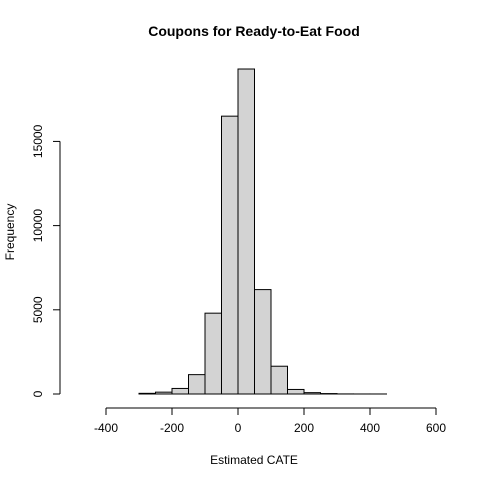 The width and height of the screenshot is (480, 480). I want to click on y-axis: 0 5000 10000 15000, so click(46, 260).